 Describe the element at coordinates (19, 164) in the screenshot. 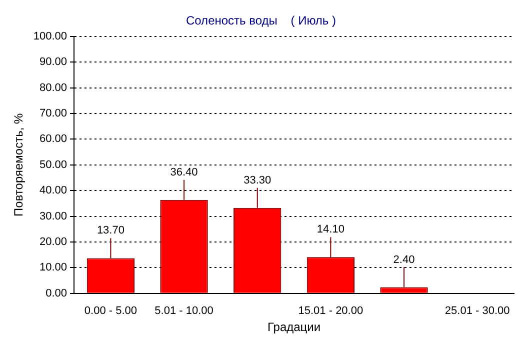

I see `y-axis-title: Повторяемость, %` at that location.